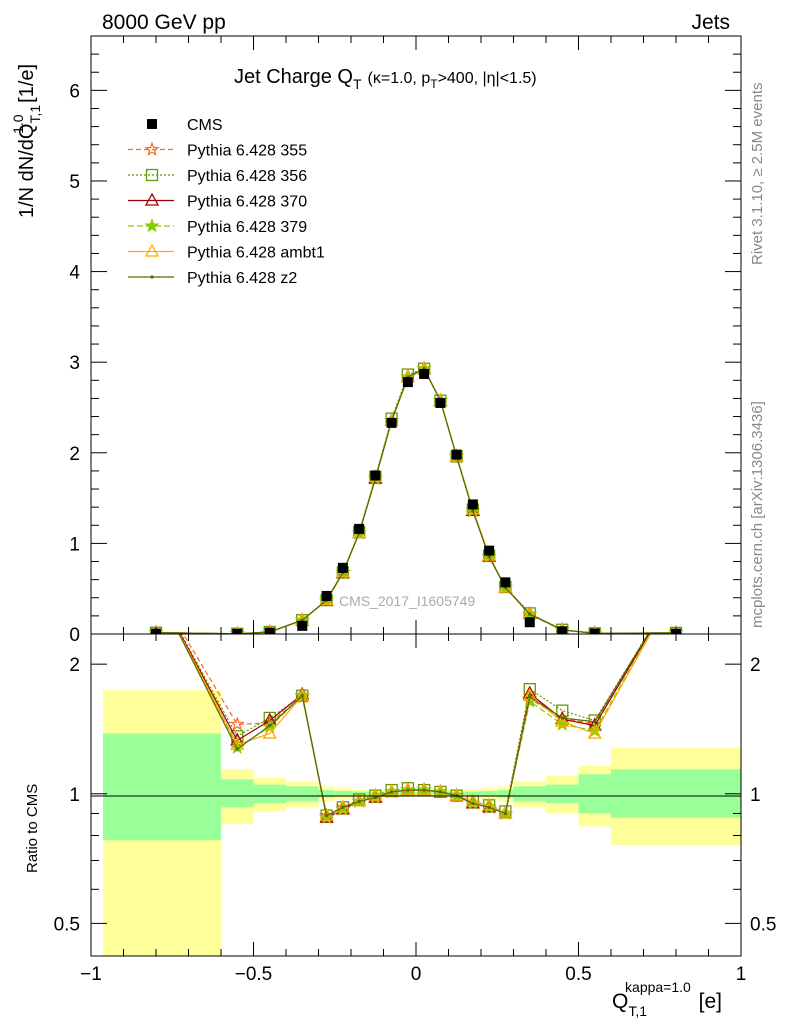 Image resolution: width=786 pixels, height=1024 pixels. What do you see at coordinates (413, 725) in the screenshot?
I see `ratio-line-z2` at bounding box center [413, 725].